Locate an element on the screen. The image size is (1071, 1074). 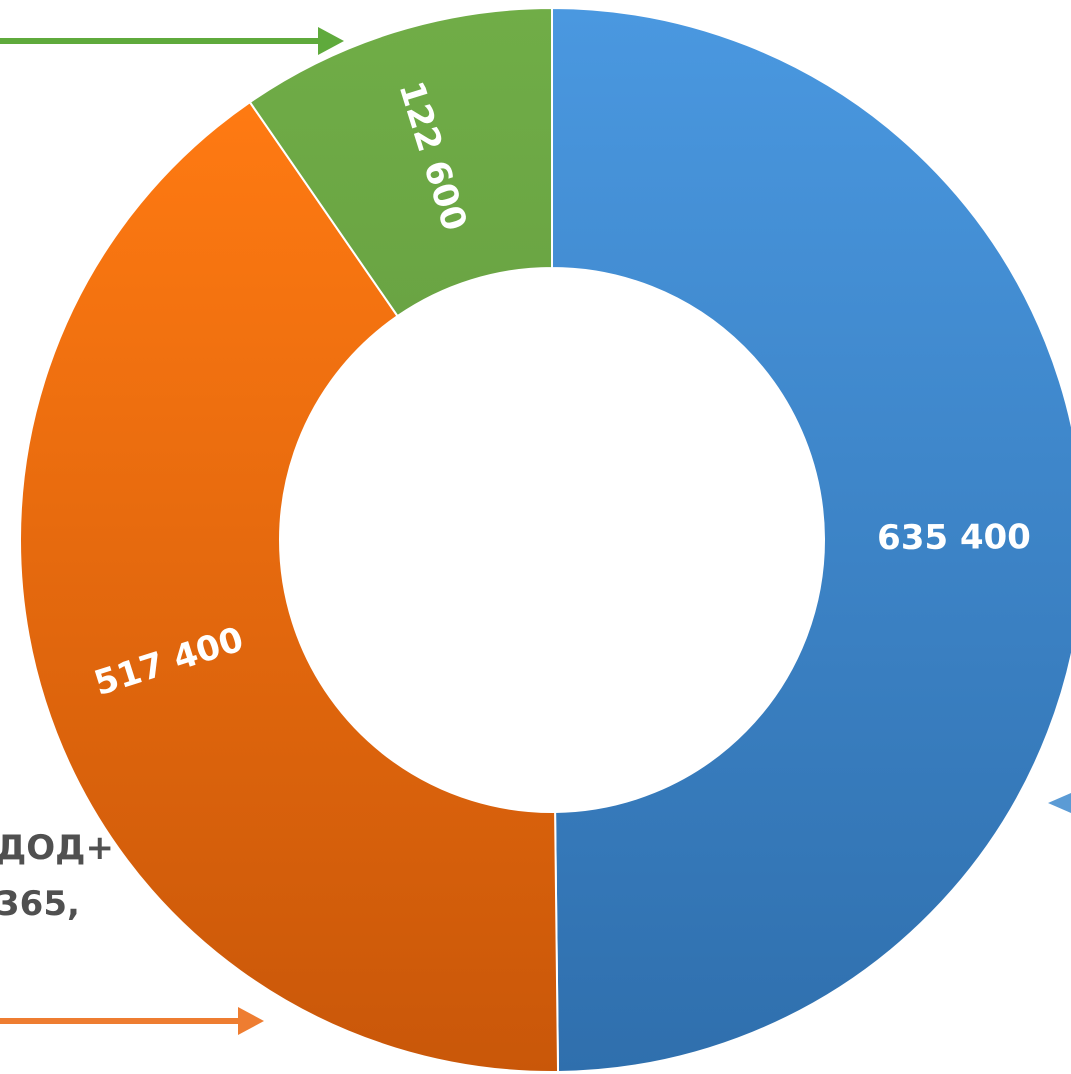
green-arrow is located at coordinates (172, 41).